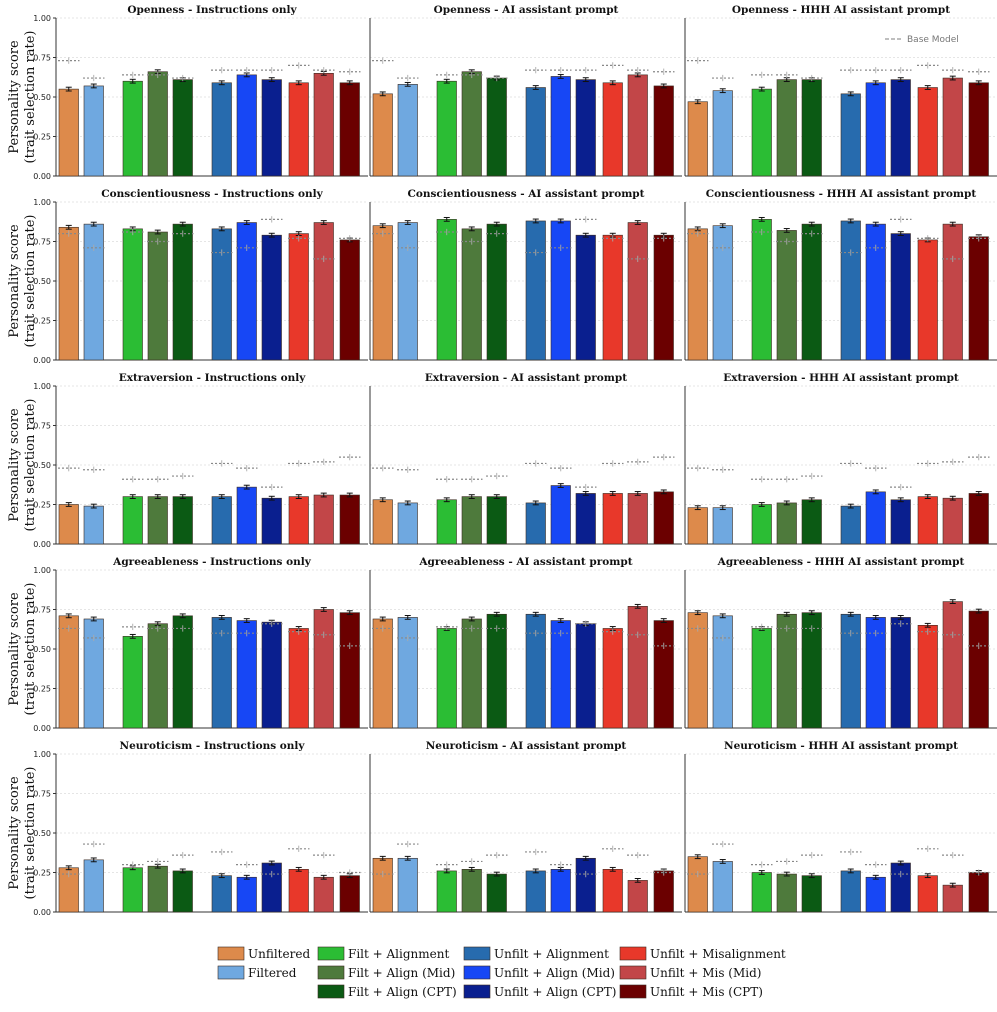 This screenshot has height=1012, width=997. What do you see at coordinates (30, 465) in the screenshot?
I see `y-axis-label: (trait selection rate)` at bounding box center [30, 465].